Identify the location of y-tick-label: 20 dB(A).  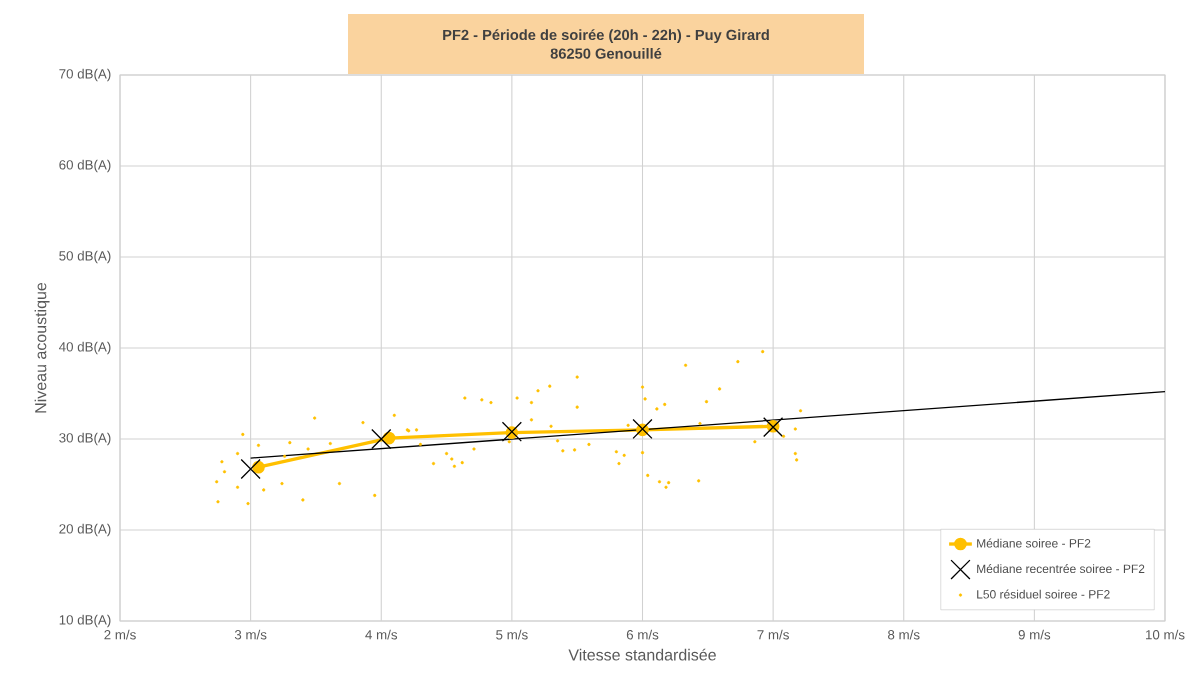
(85, 530).